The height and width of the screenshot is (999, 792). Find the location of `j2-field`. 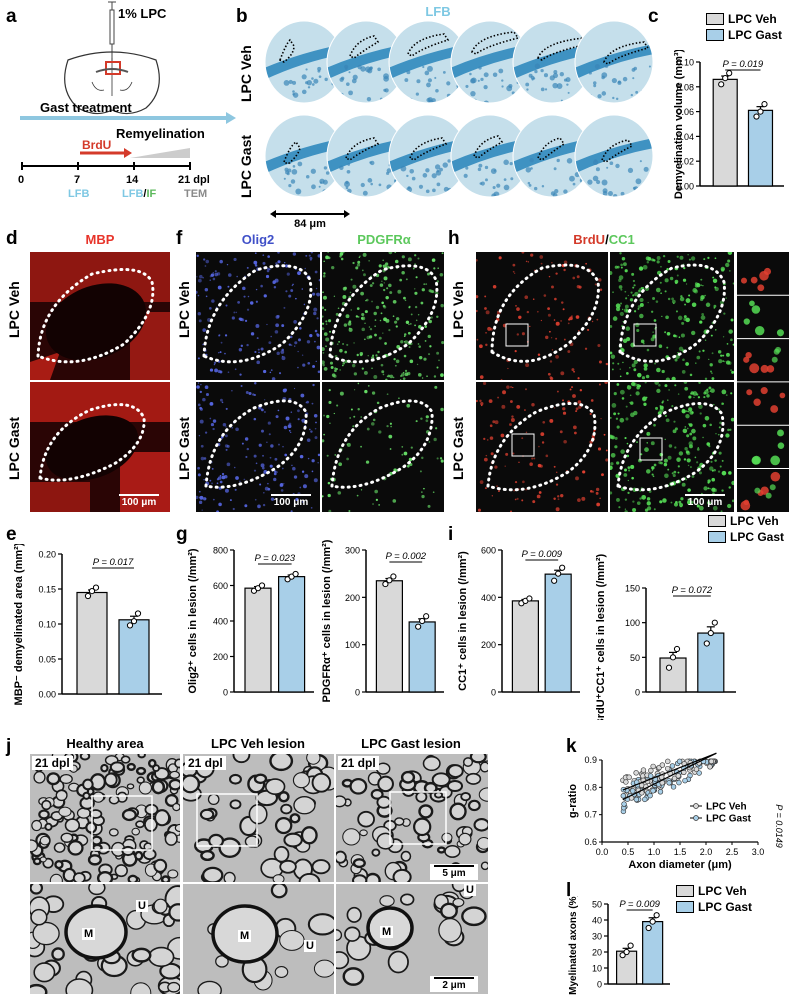

j2-field is located at coordinates (258, 818).